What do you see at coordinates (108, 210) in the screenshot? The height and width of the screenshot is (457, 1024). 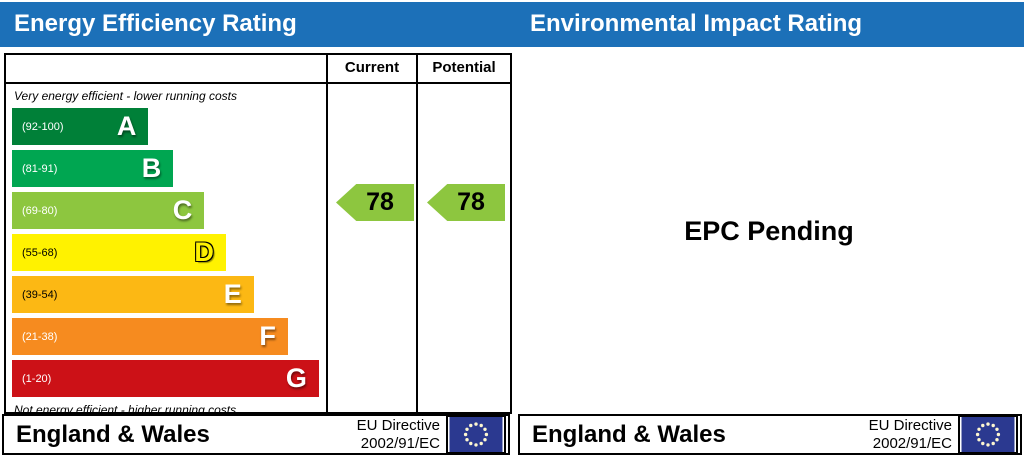 I see `band-c: (69-80) C` at bounding box center [108, 210].